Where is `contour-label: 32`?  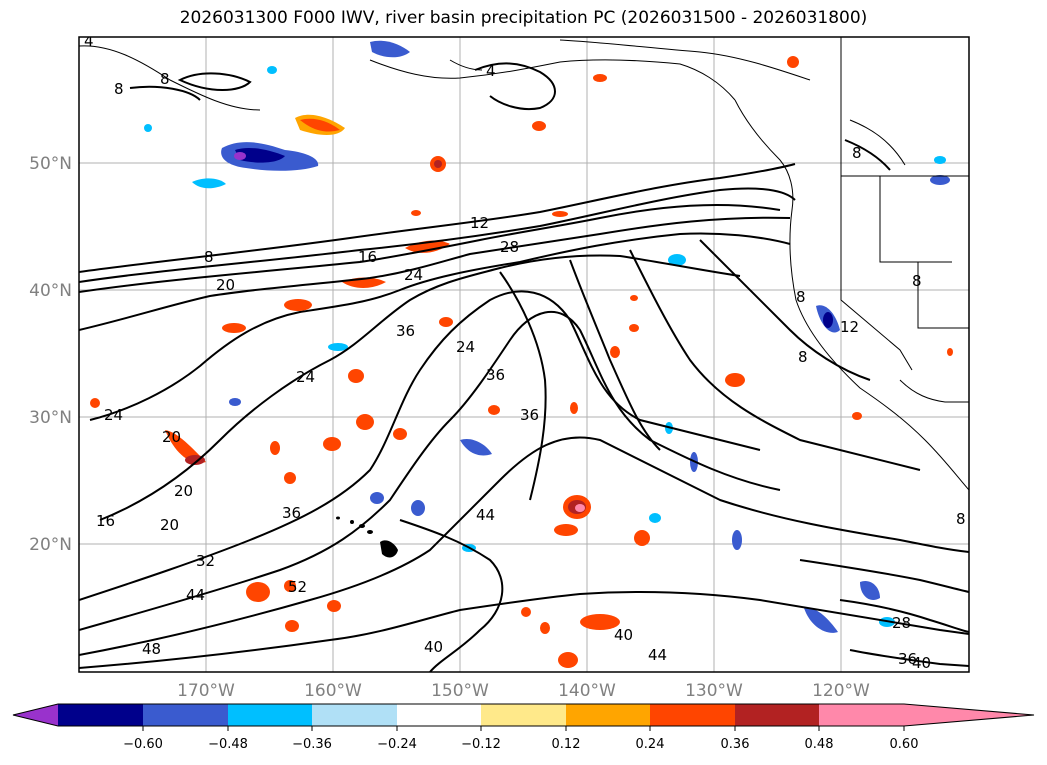
contour-label: 32 is located at coordinates (205, 561).